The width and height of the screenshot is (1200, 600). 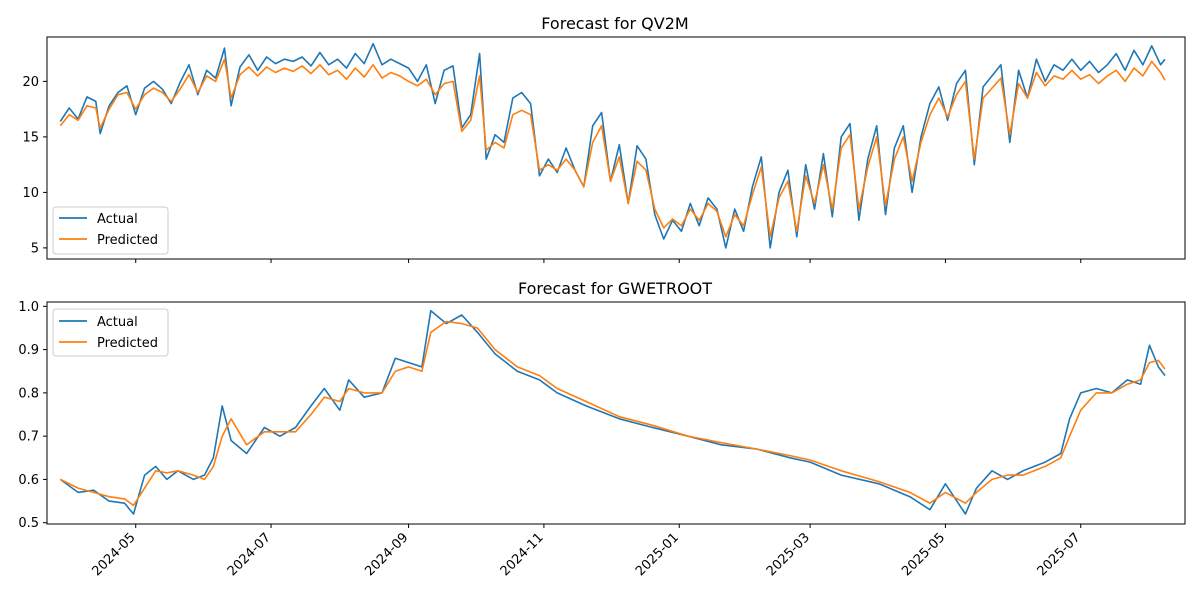 I want to click on y-tick-label: 10, so click(x=30, y=193).